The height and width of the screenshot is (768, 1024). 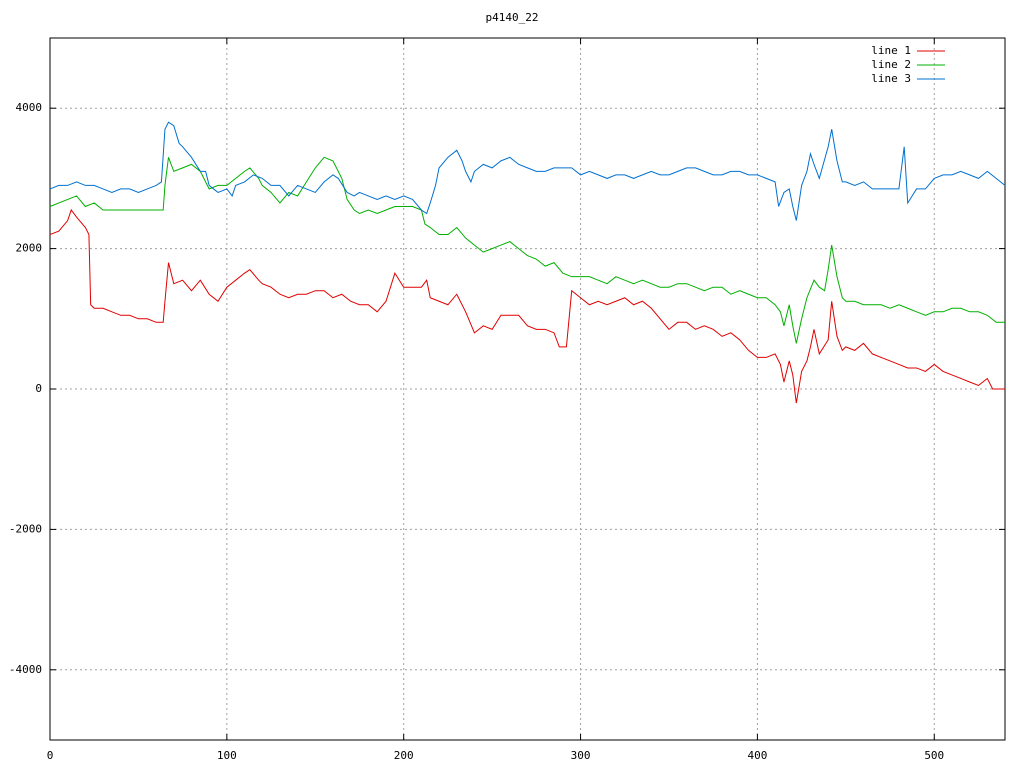 I want to click on y-tick-label: 0, so click(x=38, y=388).